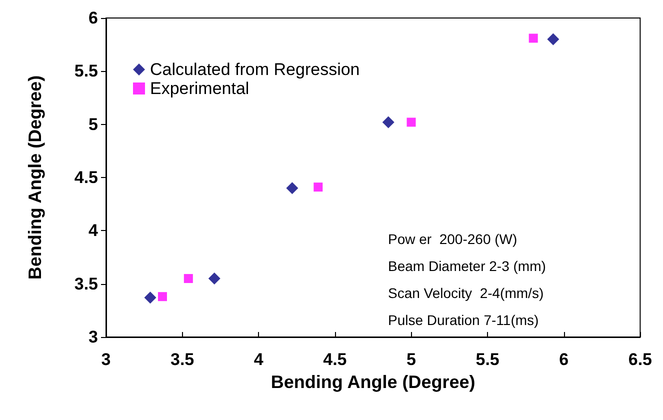 The width and height of the screenshot is (663, 420). Describe the element at coordinates (35, 177) in the screenshot. I see `y-axis-title: Bending Angle (Degree)` at that location.